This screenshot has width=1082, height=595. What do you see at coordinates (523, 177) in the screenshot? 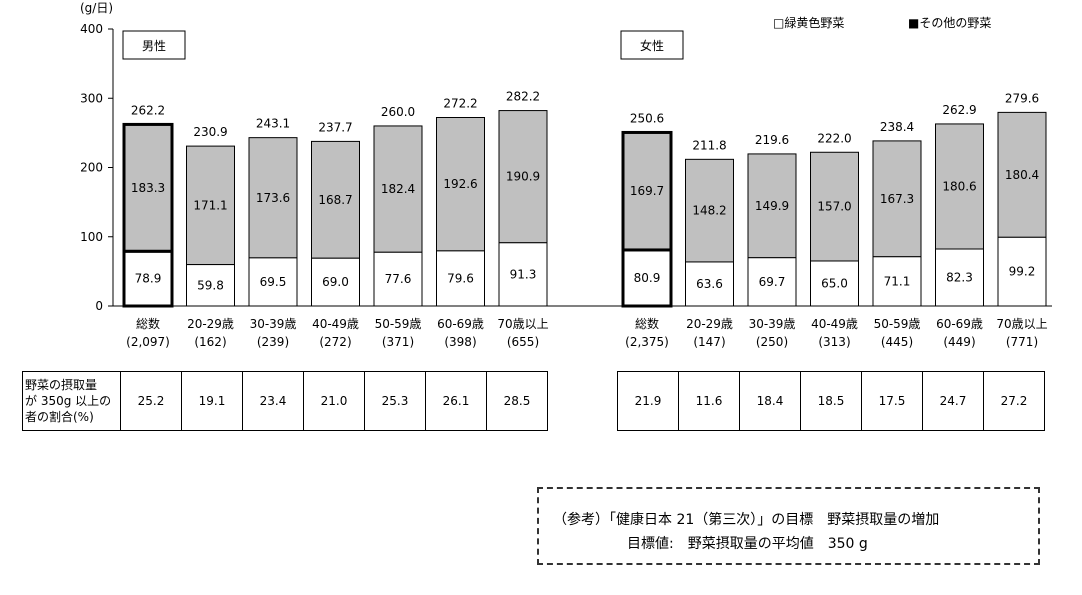
I see `value-label-other: 190.9` at bounding box center [523, 177].